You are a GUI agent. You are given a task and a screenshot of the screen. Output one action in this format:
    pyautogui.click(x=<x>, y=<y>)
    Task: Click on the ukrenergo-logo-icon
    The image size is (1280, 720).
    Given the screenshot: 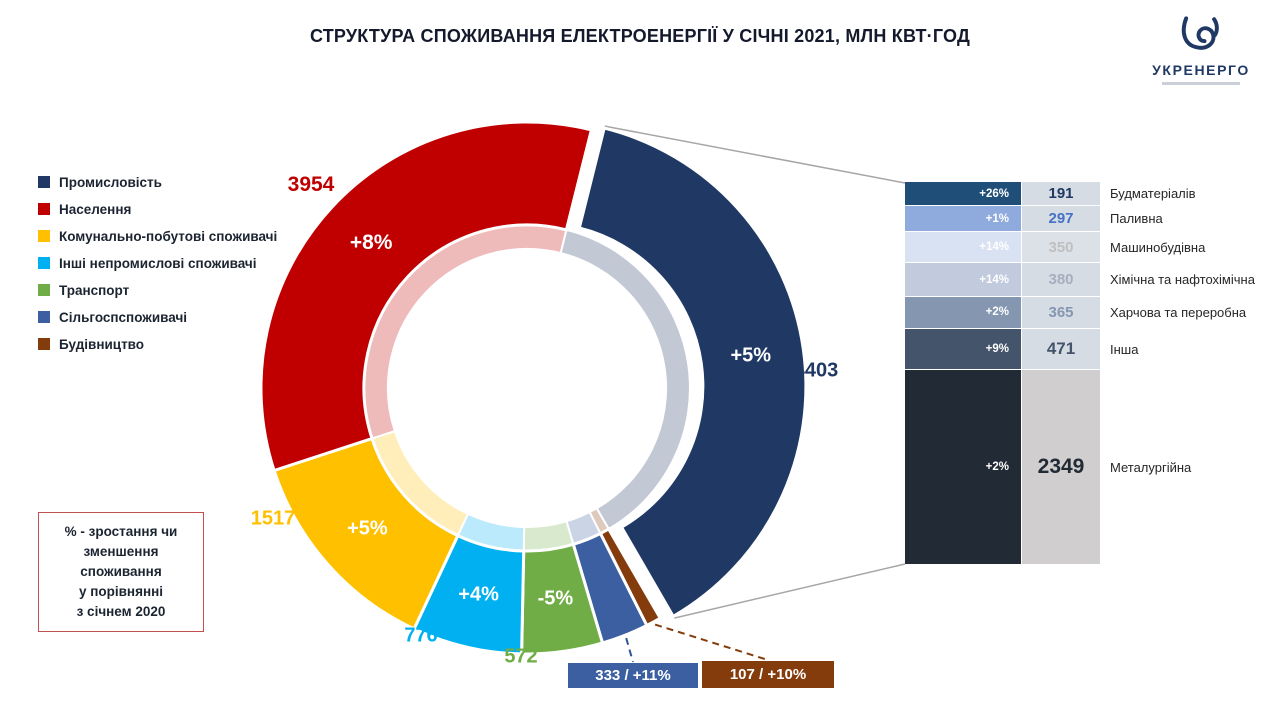 What is the action you would take?
    pyautogui.click(x=1200, y=33)
    